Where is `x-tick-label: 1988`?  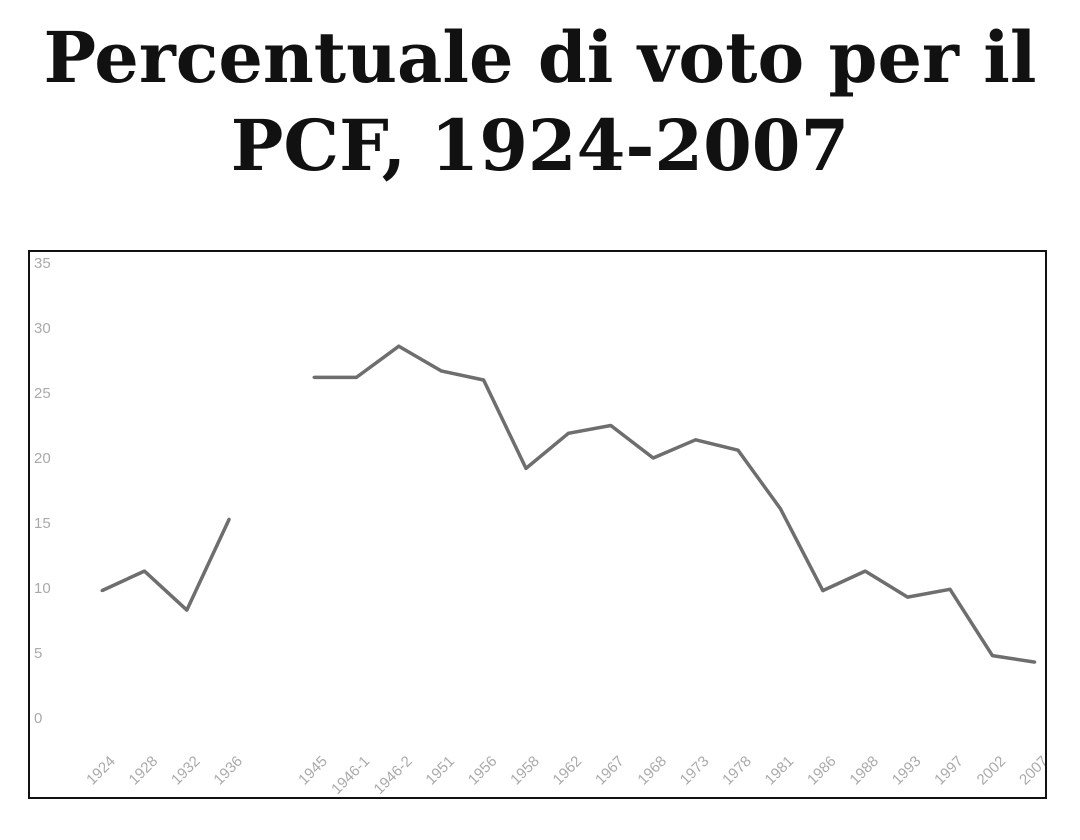
x-tick-label: 1988 is located at coordinates (864, 771).